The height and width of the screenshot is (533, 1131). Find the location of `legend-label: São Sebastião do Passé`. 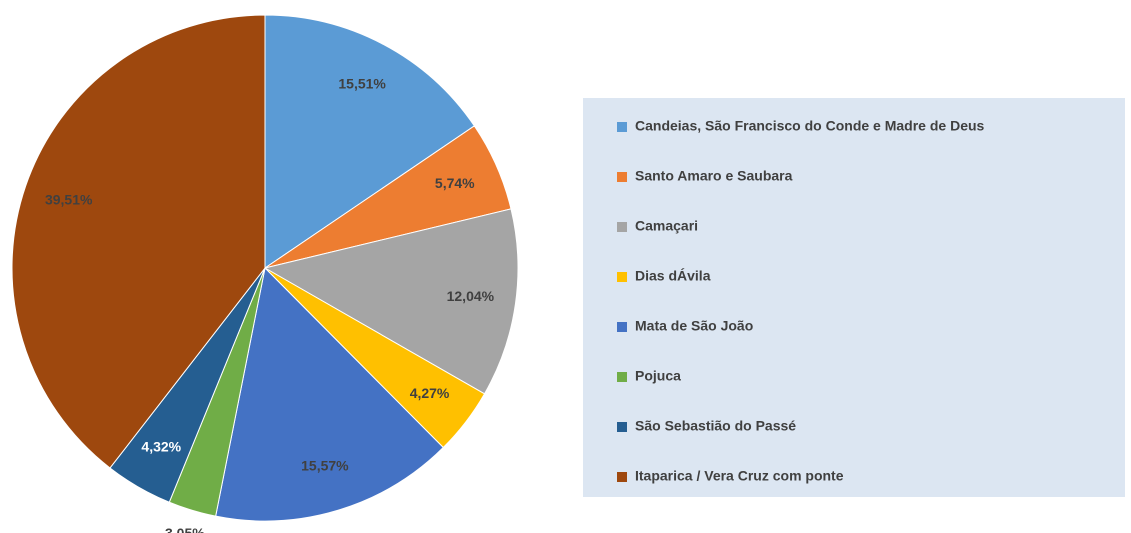

legend-label: São Sebastião do Passé is located at coordinates (715, 426).